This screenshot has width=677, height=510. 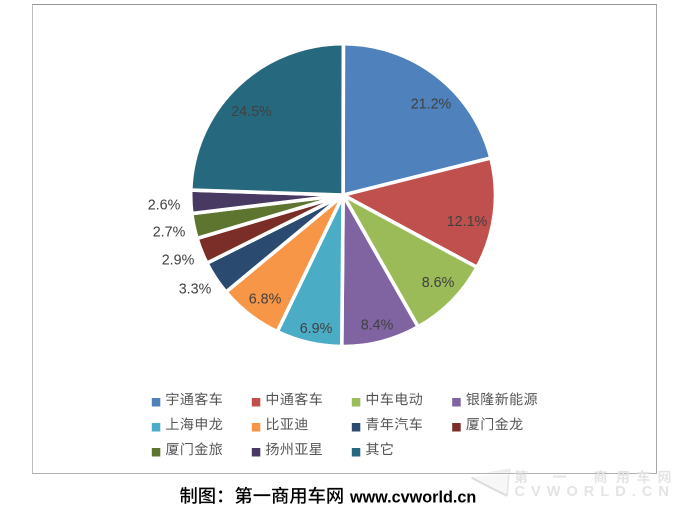 I want to click on svg-text: 6.9%, so click(x=316, y=329).